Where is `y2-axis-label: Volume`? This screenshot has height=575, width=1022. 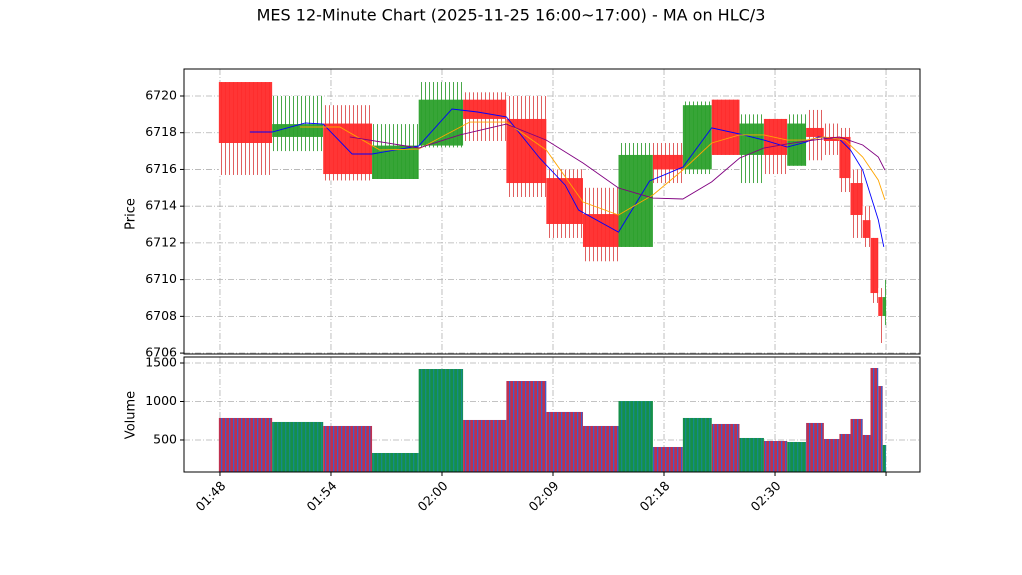
y2-axis-label: Volume is located at coordinates (131, 415).